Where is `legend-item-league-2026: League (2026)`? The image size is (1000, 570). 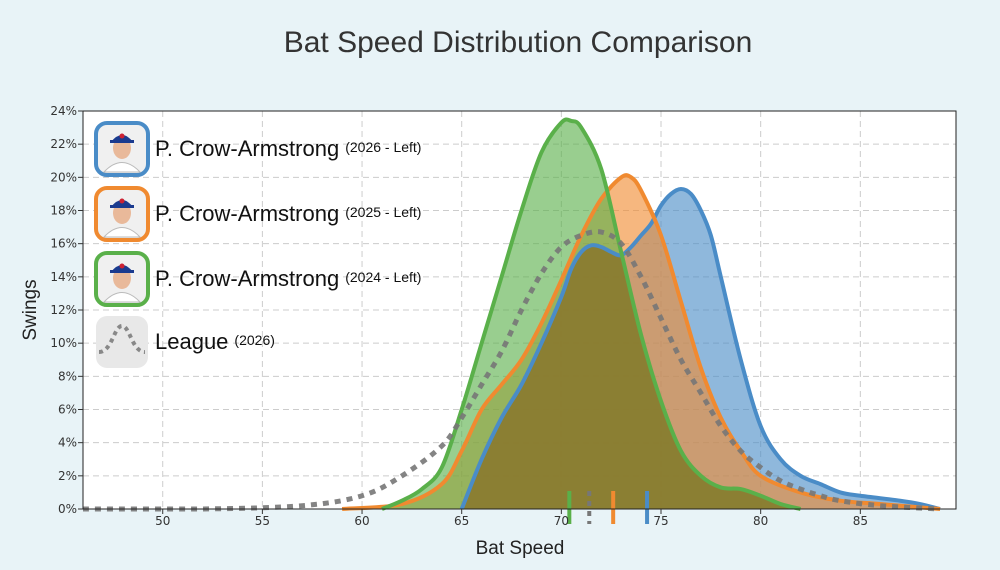
legend-item-league-2026: League (2026) is located at coordinates (185, 342).